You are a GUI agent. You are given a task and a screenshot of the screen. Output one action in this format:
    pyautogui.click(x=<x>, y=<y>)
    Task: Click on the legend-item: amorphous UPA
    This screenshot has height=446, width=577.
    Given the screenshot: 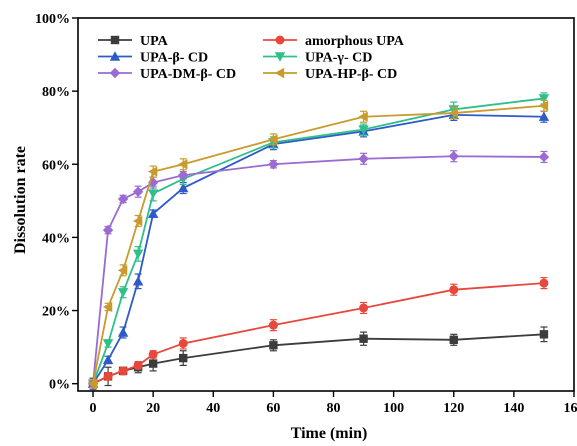 What is the action you would take?
    pyautogui.click(x=334, y=41)
    